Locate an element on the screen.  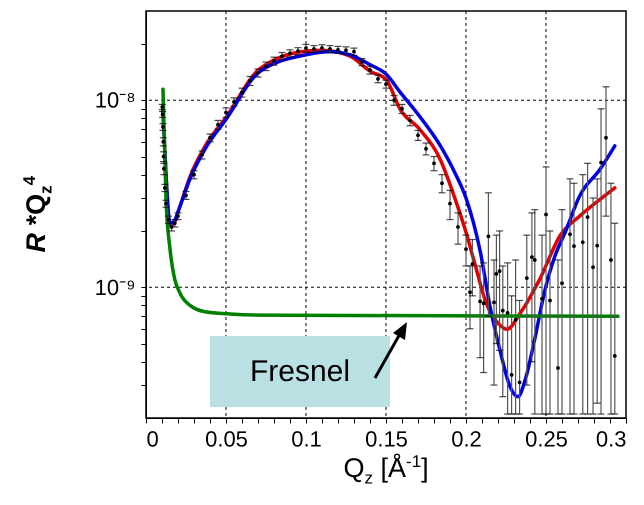
x-tick-label: 0.1 is located at coordinates (306, 439).